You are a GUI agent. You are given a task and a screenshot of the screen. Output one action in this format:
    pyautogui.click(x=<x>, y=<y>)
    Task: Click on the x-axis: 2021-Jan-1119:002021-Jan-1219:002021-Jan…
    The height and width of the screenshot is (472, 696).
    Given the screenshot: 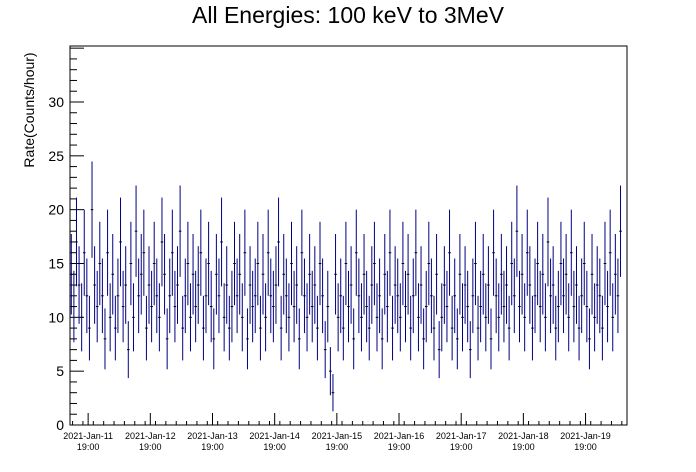 What is the action you would take?
    pyautogui.click(x=343, y=432)
    